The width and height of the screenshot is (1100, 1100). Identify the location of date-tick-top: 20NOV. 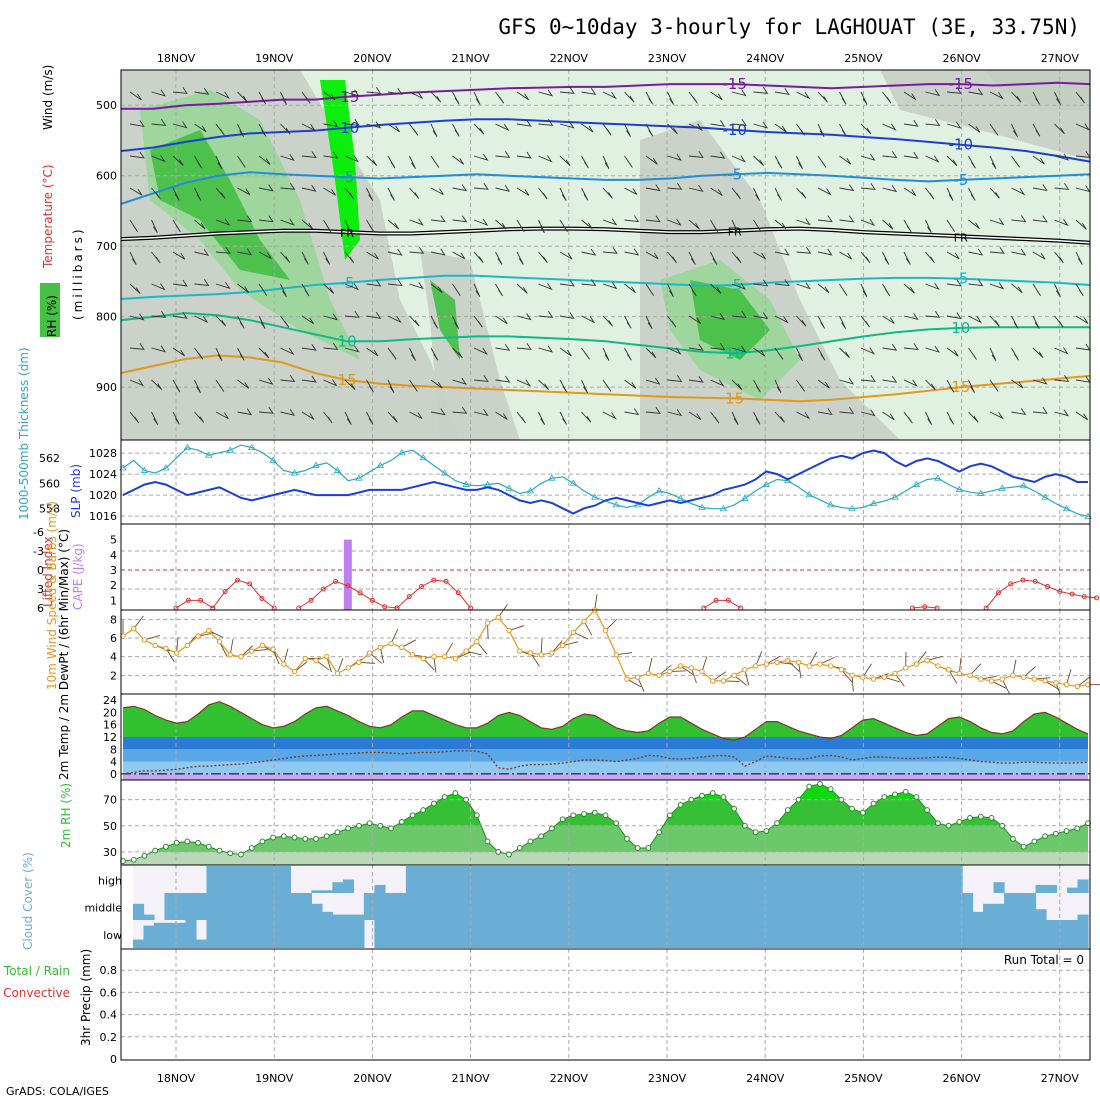
(372, 58).